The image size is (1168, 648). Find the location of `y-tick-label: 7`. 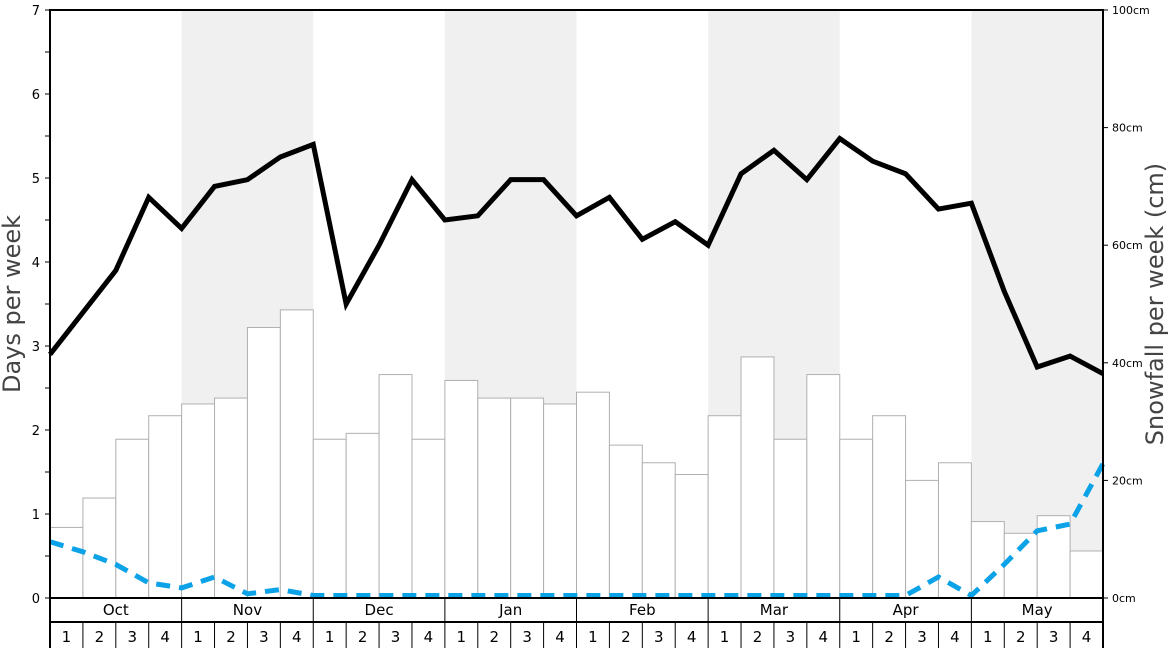

y-tick-label: 7 is located at coordinates (36, 11).